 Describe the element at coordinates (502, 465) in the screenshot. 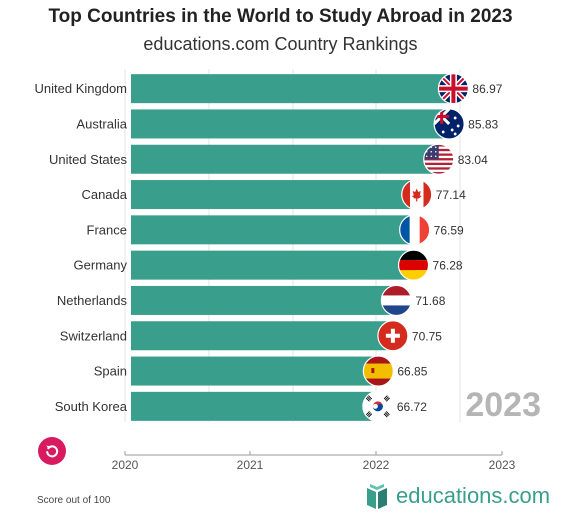

I see `timeline-tick-label: 2023` at that location.